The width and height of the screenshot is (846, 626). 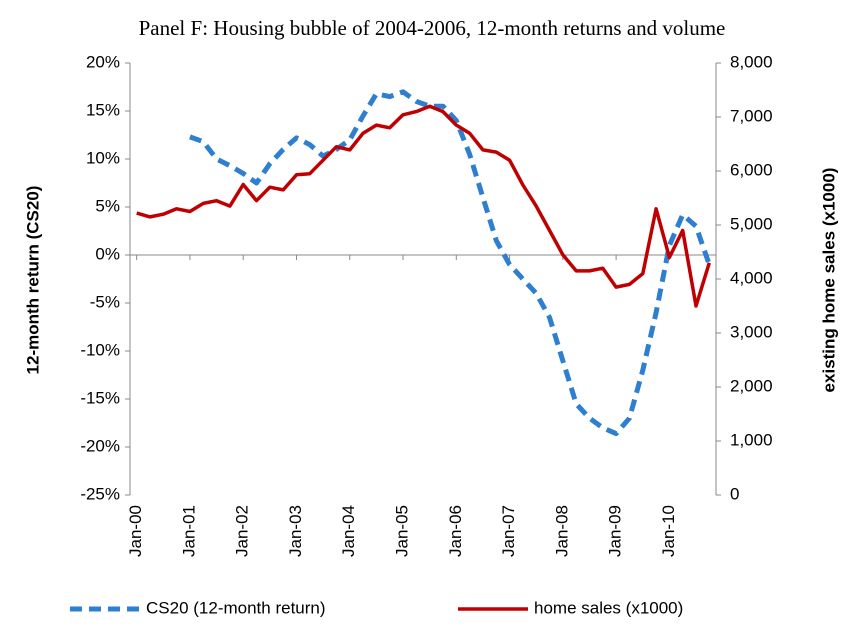 What do you see at coordinates (615, 531) in the screenshot?
I see `x-tick-label: Jan-09` at bounding box center [615, 531].